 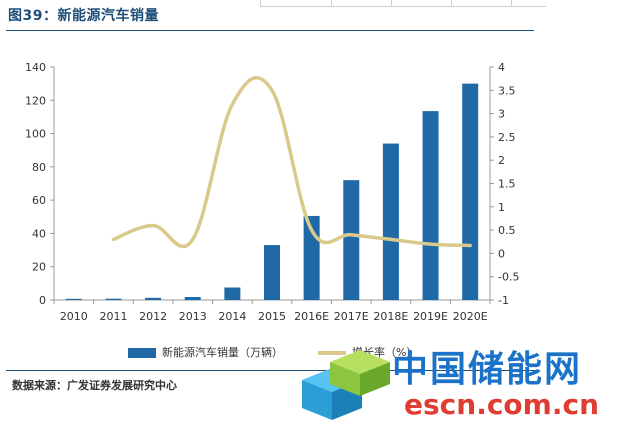 I want to click on legend-item-sales: 新能源汽车销量（万辆）, so click(x=205, y=352).